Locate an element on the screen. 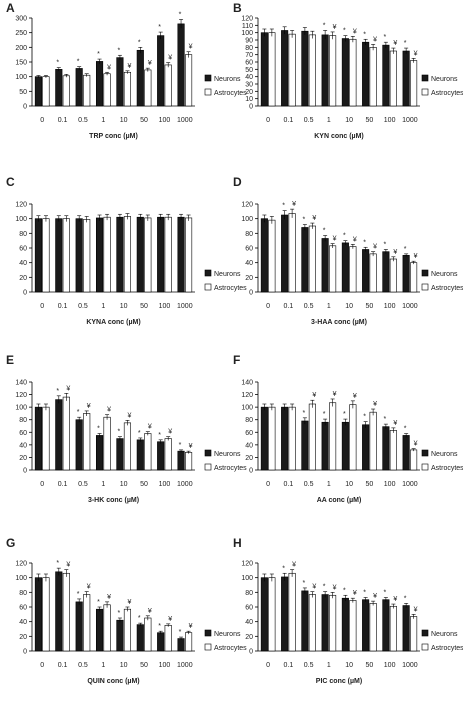 Image resolution: width=463 pixels, height=713 pixels. panel-letter: F is located at coordinates (236, 360).